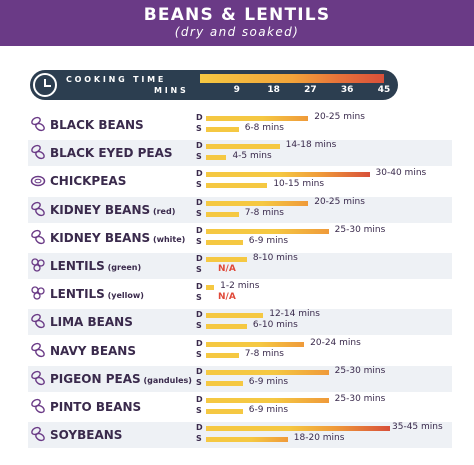  I want to click on bean-name: LIMA BEANS, so click(91, 322).